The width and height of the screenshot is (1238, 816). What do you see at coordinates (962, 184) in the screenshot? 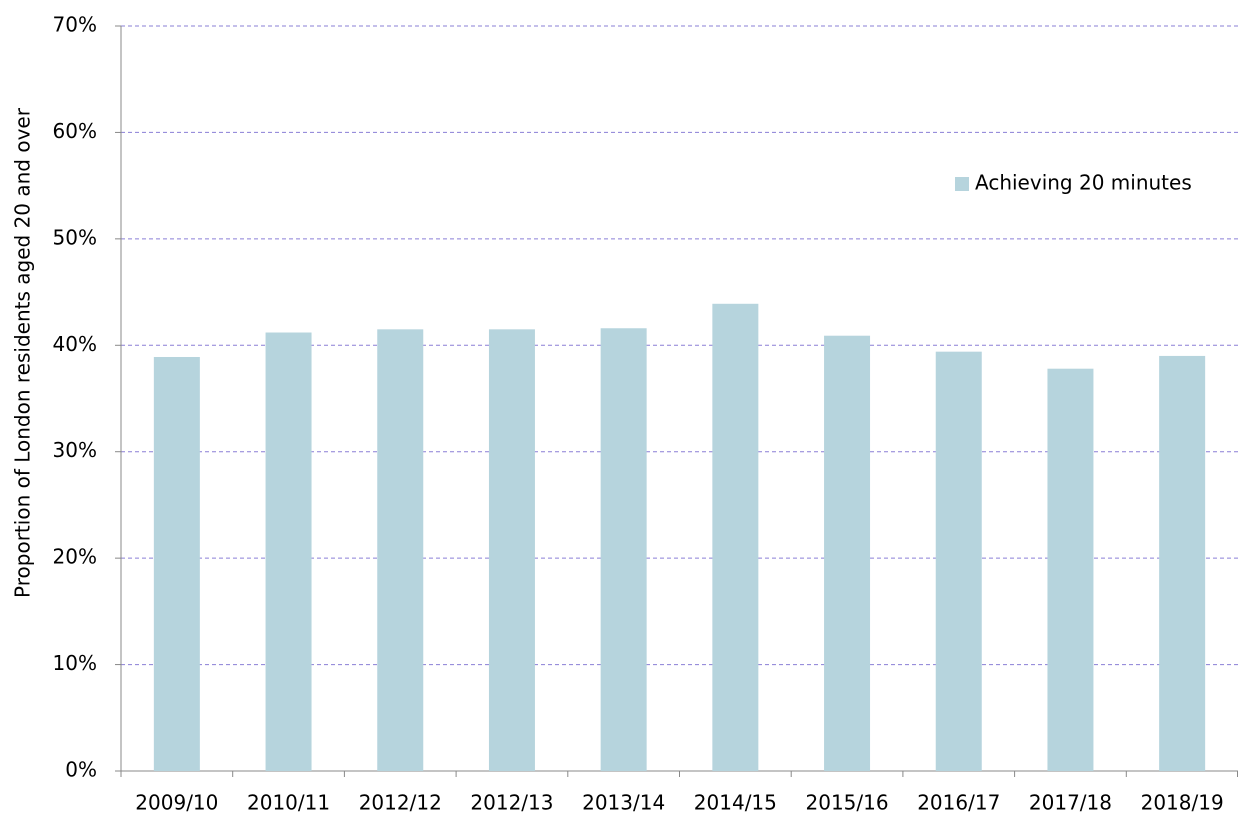
I see `legend-swatch` at bounding box center [962, 184].